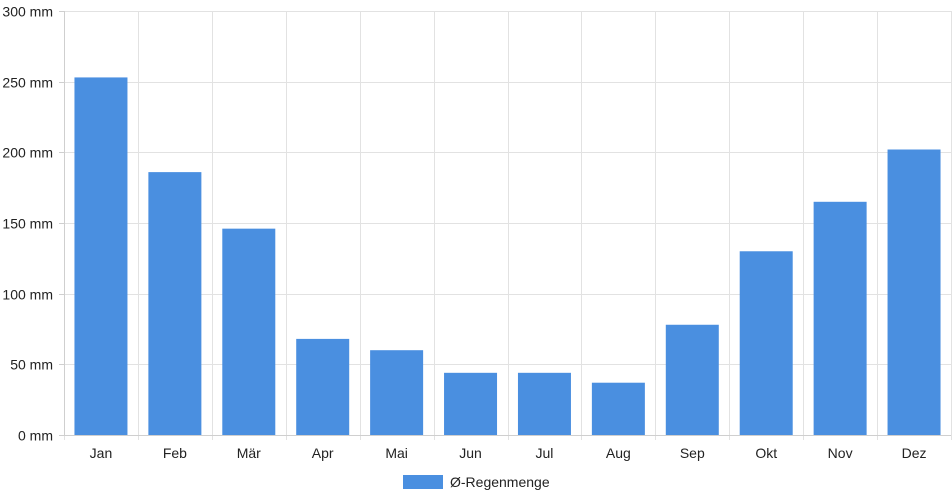 This screenshot has width=952, height=500. What do you see at coordinates (27, 12) in the screenshot?
I see `y-tick-label: 300 mm` at bounding box center [27, 12].